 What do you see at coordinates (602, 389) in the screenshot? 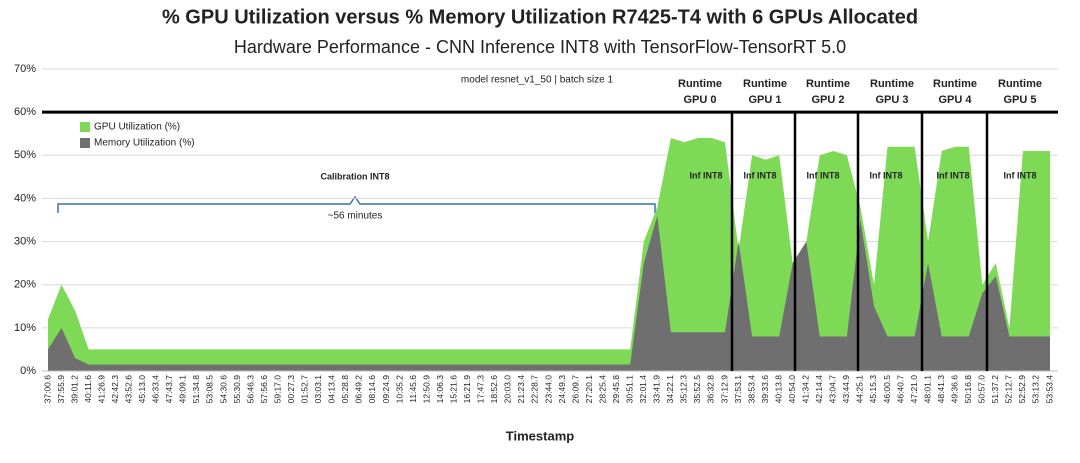
I see `x-tick-label: 28:25.4` at bounding box center [602, 389].